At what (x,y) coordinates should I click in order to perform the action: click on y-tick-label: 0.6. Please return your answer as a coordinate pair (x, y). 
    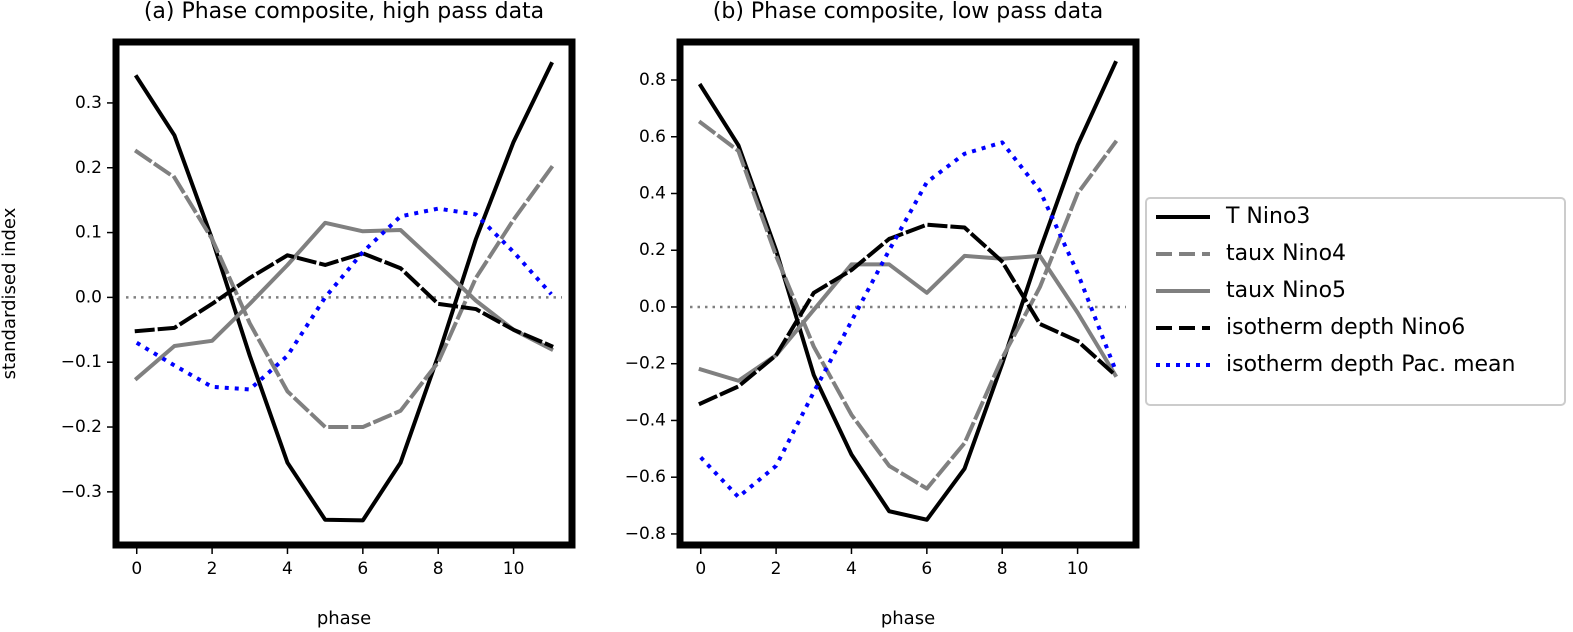
    Looking at the image, I should click on (652, 137).